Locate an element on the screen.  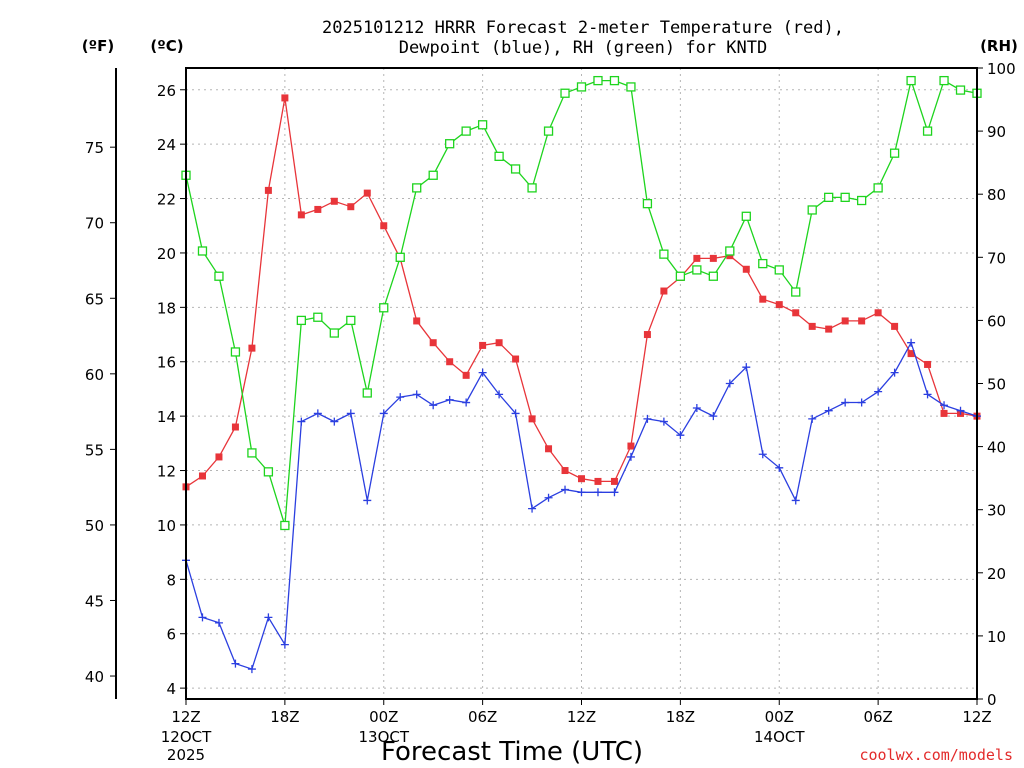
rh-tick-label-4: 40 is located at coordinates (996, 448).